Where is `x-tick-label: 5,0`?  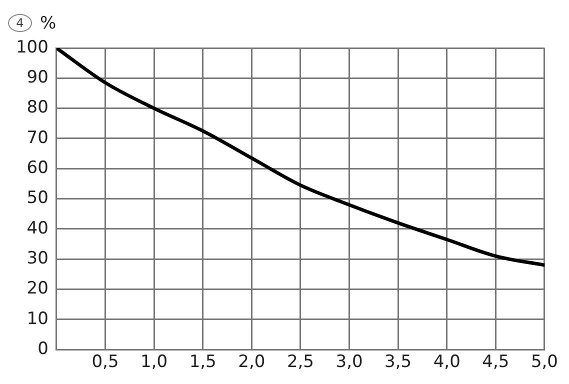
x-tick-label: 5,0 is located at coordinates (544, 362).